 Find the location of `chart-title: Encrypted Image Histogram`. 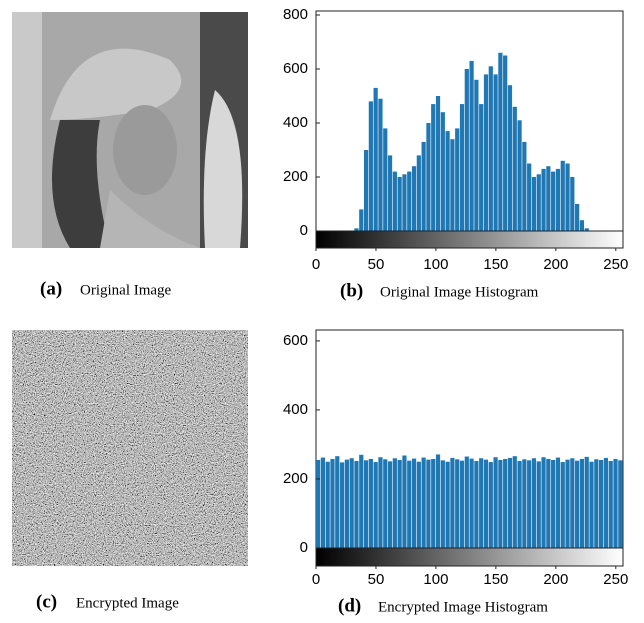

chart-title: Encrypted Image Histogram is located at coordinates (463, 607).